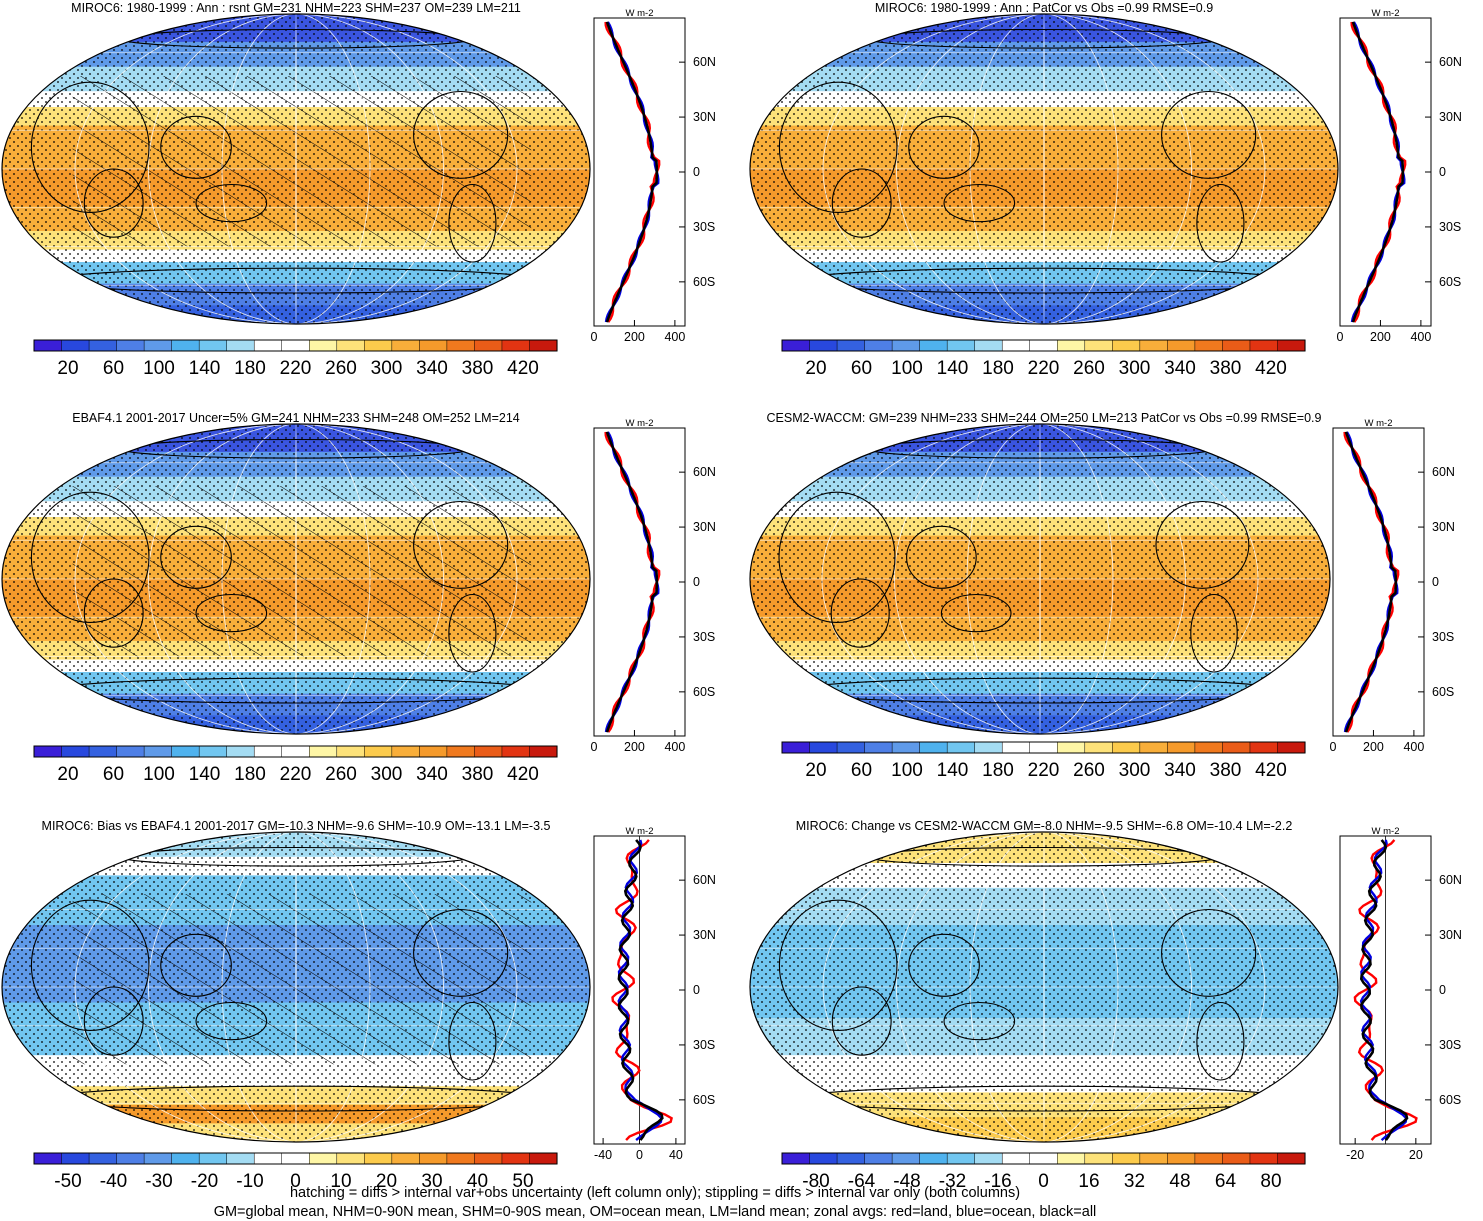 The height and width of the screenshot is (1221, 1483). Describe the element at coordinates (1134, 1181) in the screenshot. I see `colorbar-label: 32` at that location.